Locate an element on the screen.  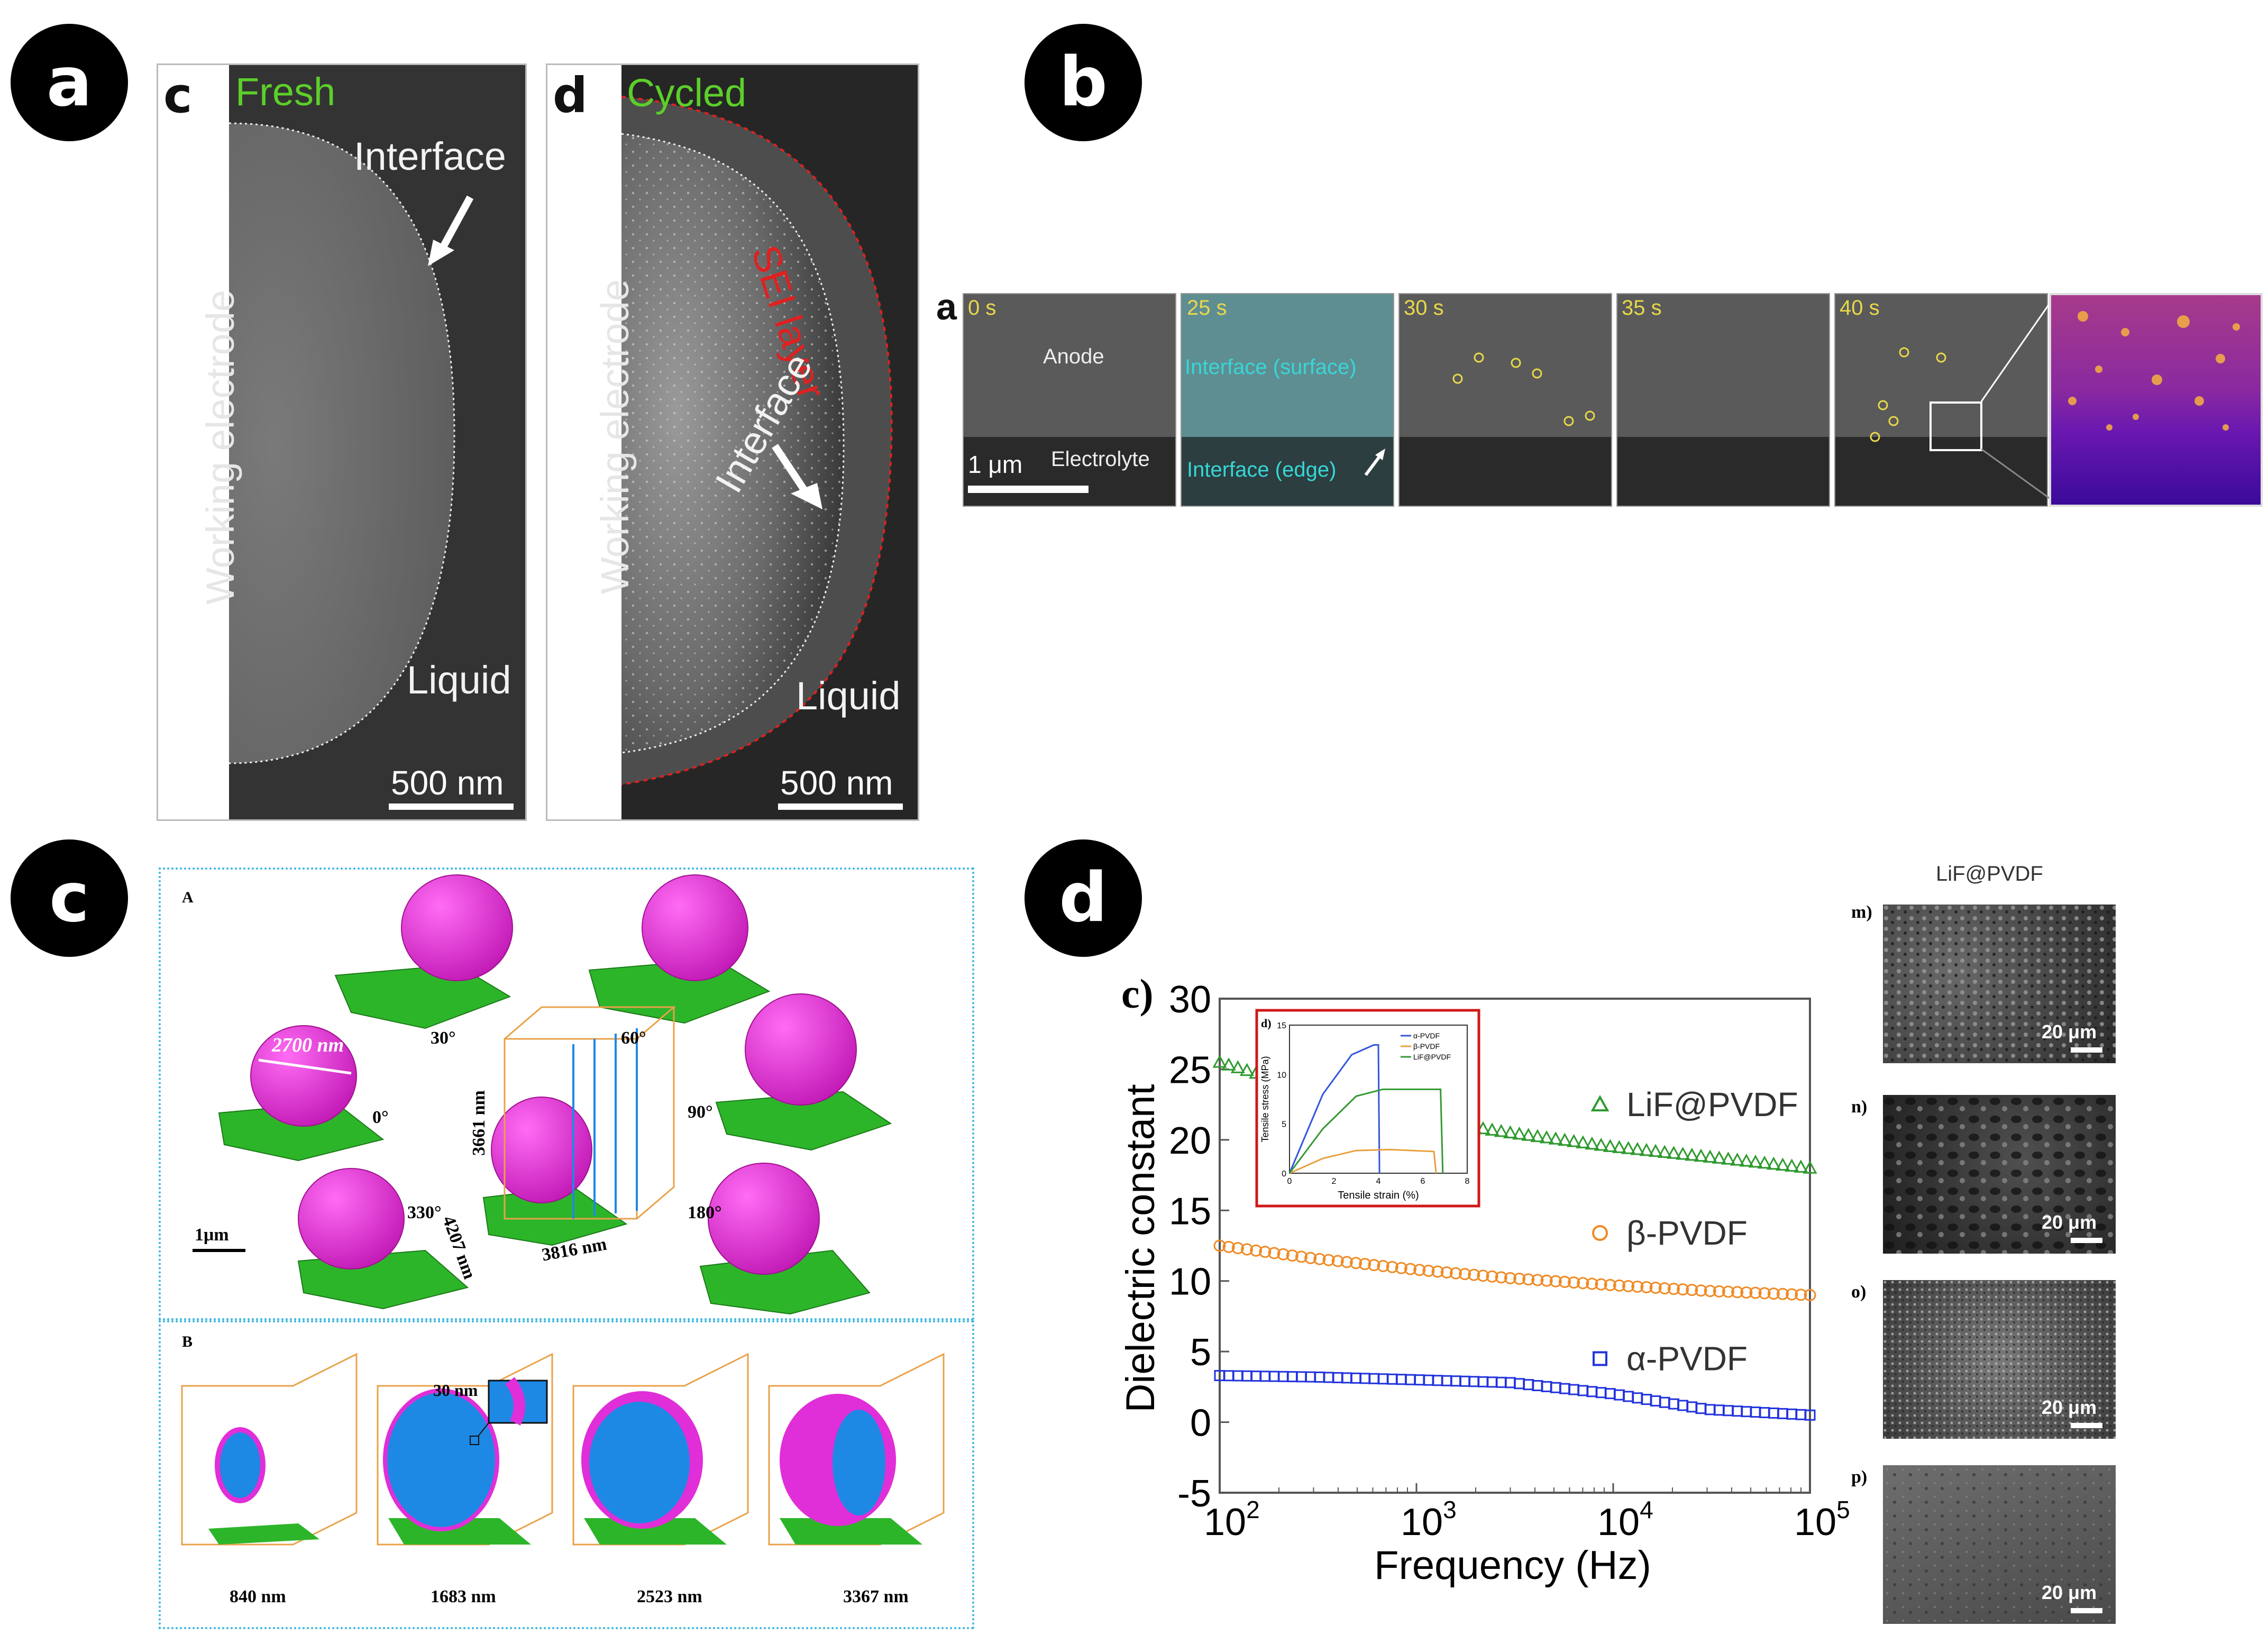
sem-column-title: LiF@PVDF is located at coordinates (1989, 874).